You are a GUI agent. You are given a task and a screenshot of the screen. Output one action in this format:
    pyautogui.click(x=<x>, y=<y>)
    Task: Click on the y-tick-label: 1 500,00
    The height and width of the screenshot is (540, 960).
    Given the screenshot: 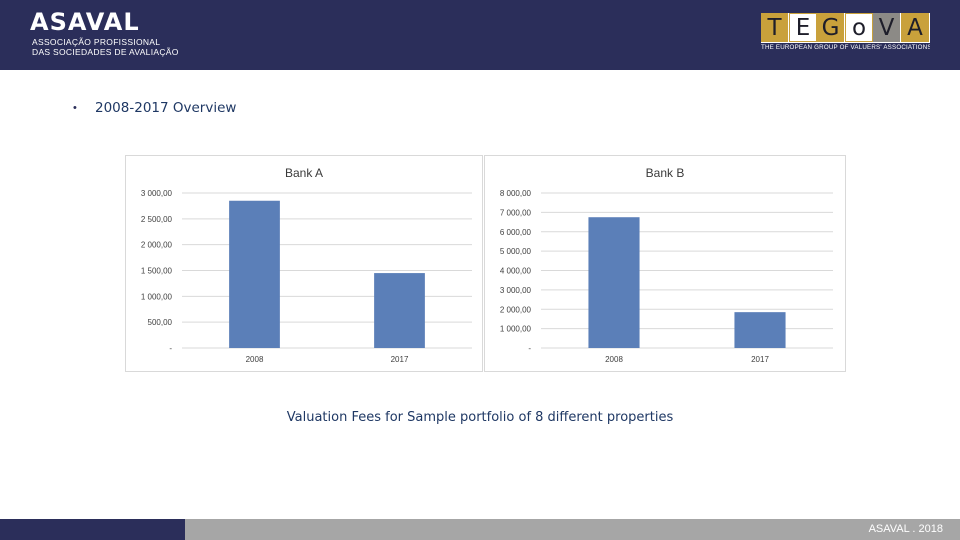 What is the action you would take?
    pyautogui.click(x=157, y=271)
    